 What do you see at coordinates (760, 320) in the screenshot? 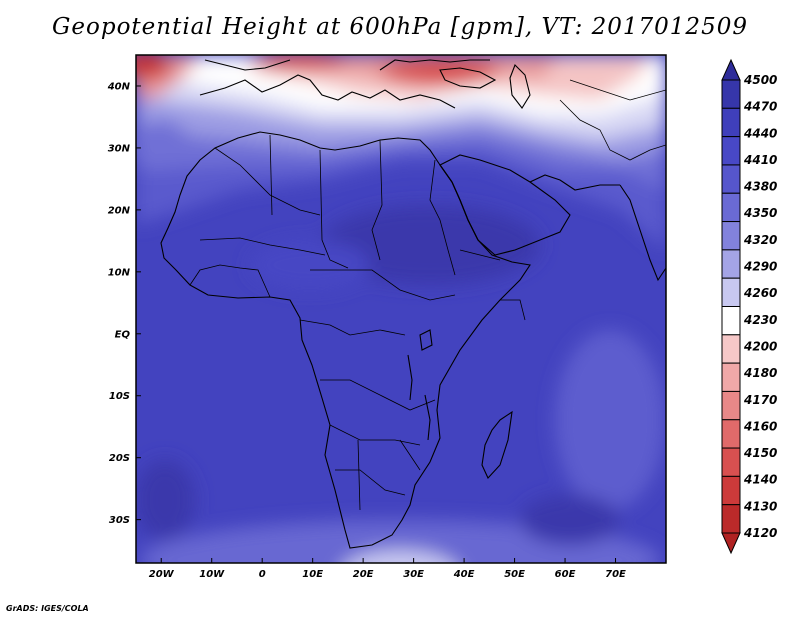
I see `colorbar-label: 4230` at bounding box center [760, 320].